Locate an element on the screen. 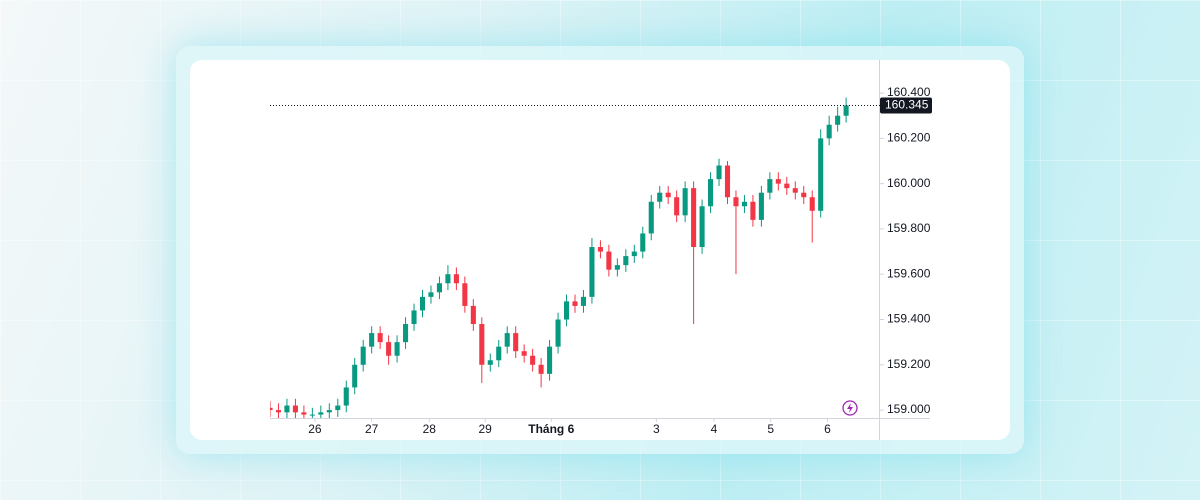  last-price-label: 160.345 is located at coordinates (907, 105).